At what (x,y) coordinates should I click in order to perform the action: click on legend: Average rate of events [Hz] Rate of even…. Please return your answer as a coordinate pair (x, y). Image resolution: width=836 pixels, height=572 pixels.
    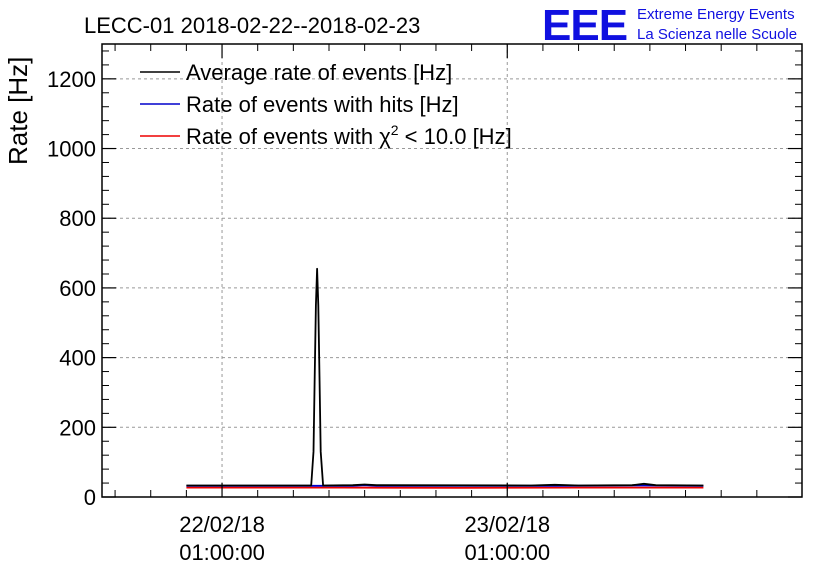
    Looking at the image, I should click on (326, 104).